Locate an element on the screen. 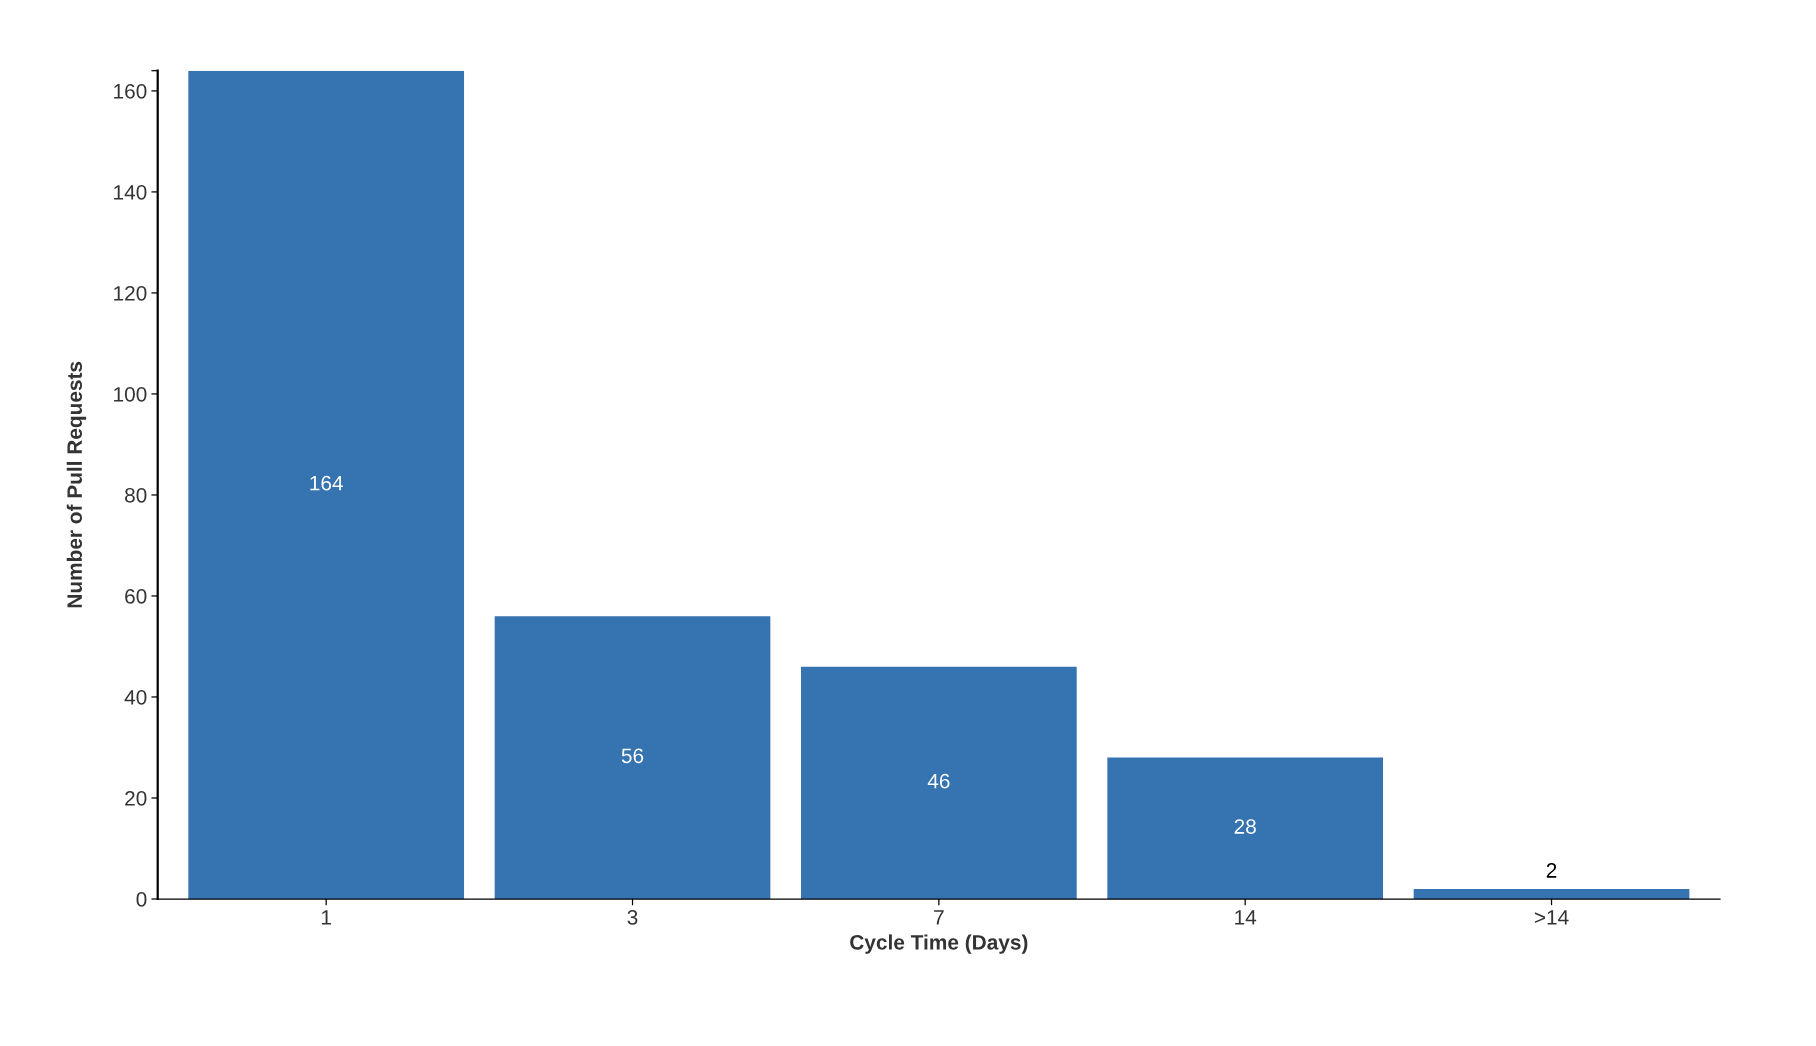  x-tick-label: 3 is located at coordinates (632, 917).